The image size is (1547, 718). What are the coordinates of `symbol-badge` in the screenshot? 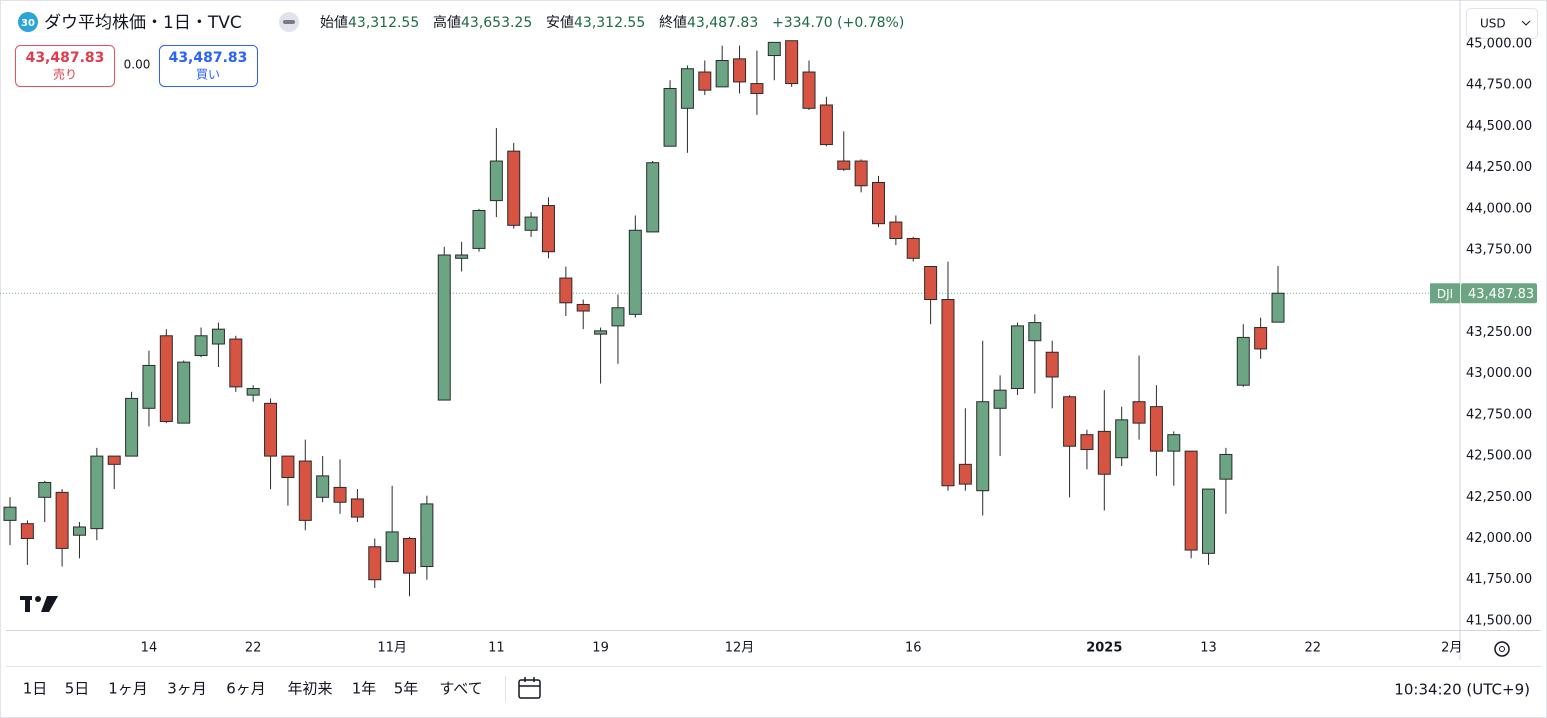 It's located at (28, 22).